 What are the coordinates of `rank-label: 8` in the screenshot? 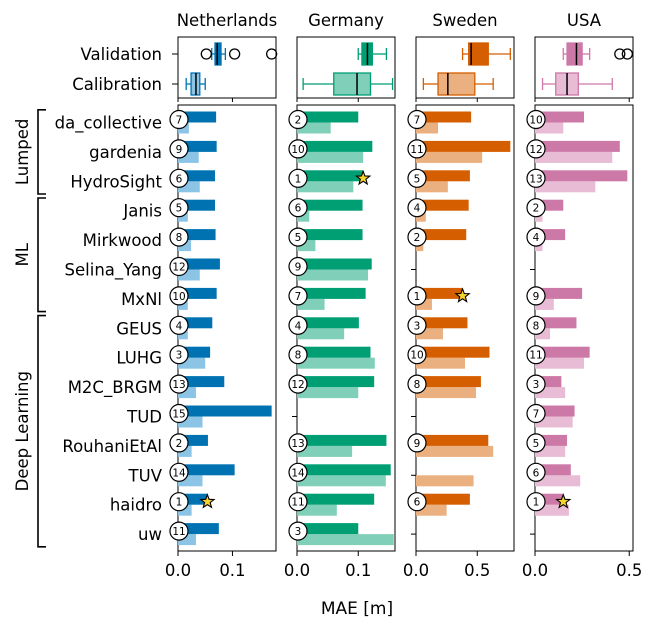 It's located at (179, 238).